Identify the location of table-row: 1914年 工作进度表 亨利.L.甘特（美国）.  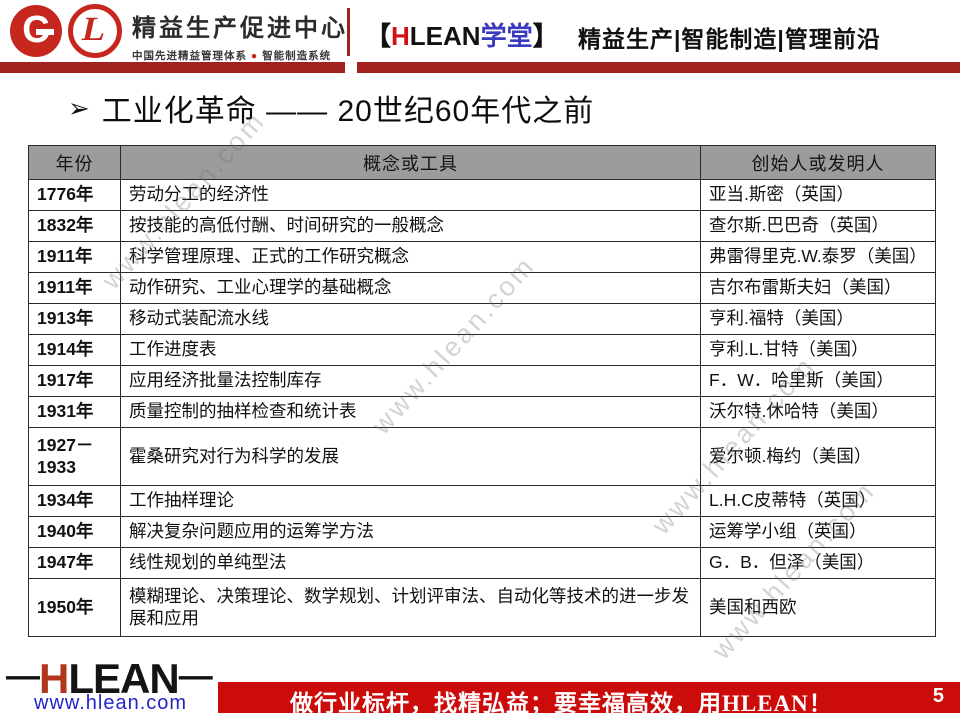
(482, 350).